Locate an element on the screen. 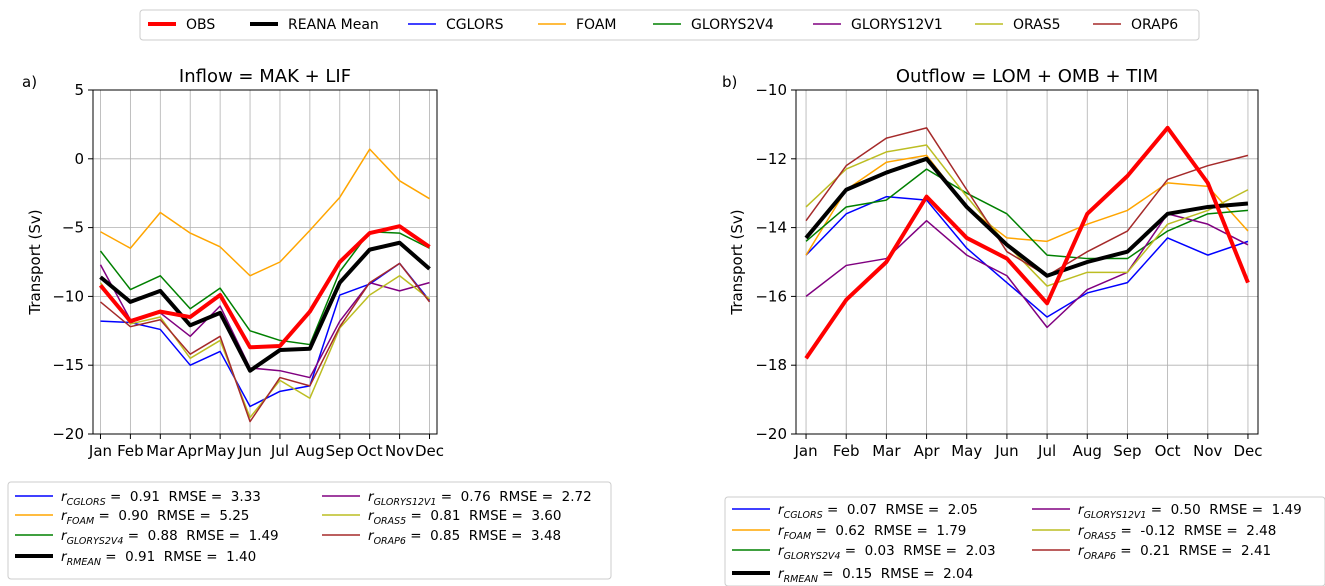  y-tick-label: −14 is located at coordinates (771, 228).